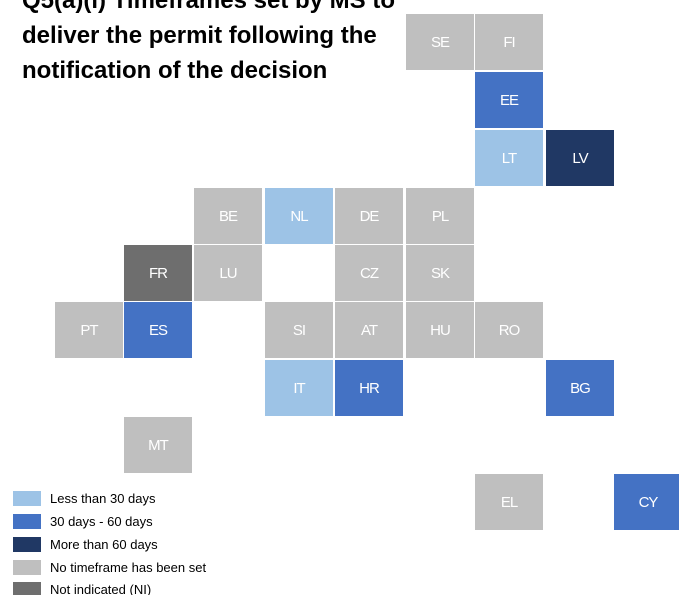 Image resolution: width=679 pixels, height=595 pixels. What do you see at coordinates (101, 588) in the screenshot?
I see `legend-label: Not indicated (NI)` at bounding box center [101, 588].